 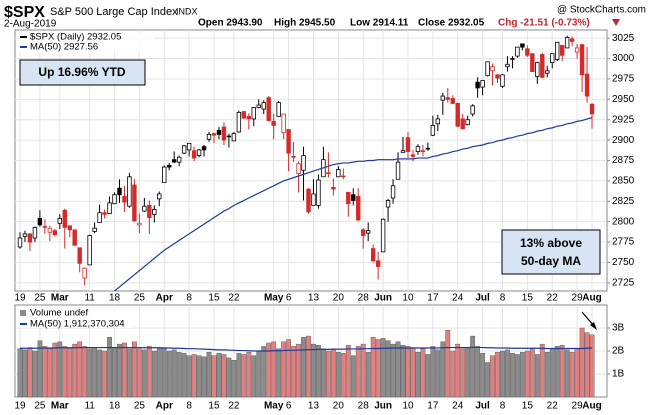 I want to click on y-tick-label: 2750, so click(x=623, y=262).